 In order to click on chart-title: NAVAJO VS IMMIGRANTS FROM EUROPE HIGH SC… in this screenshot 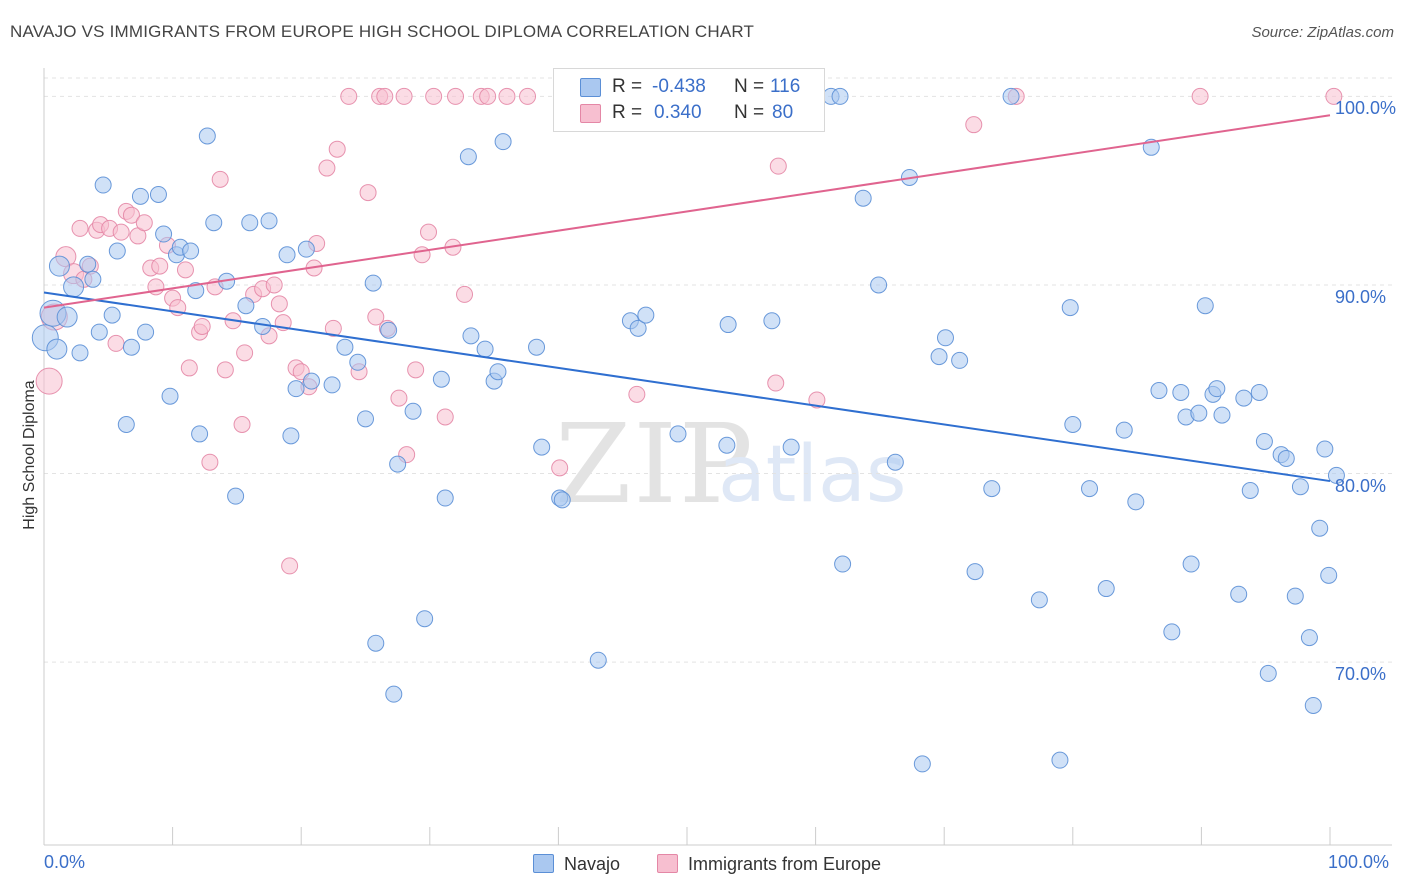, I will do `click(382, 31)`.